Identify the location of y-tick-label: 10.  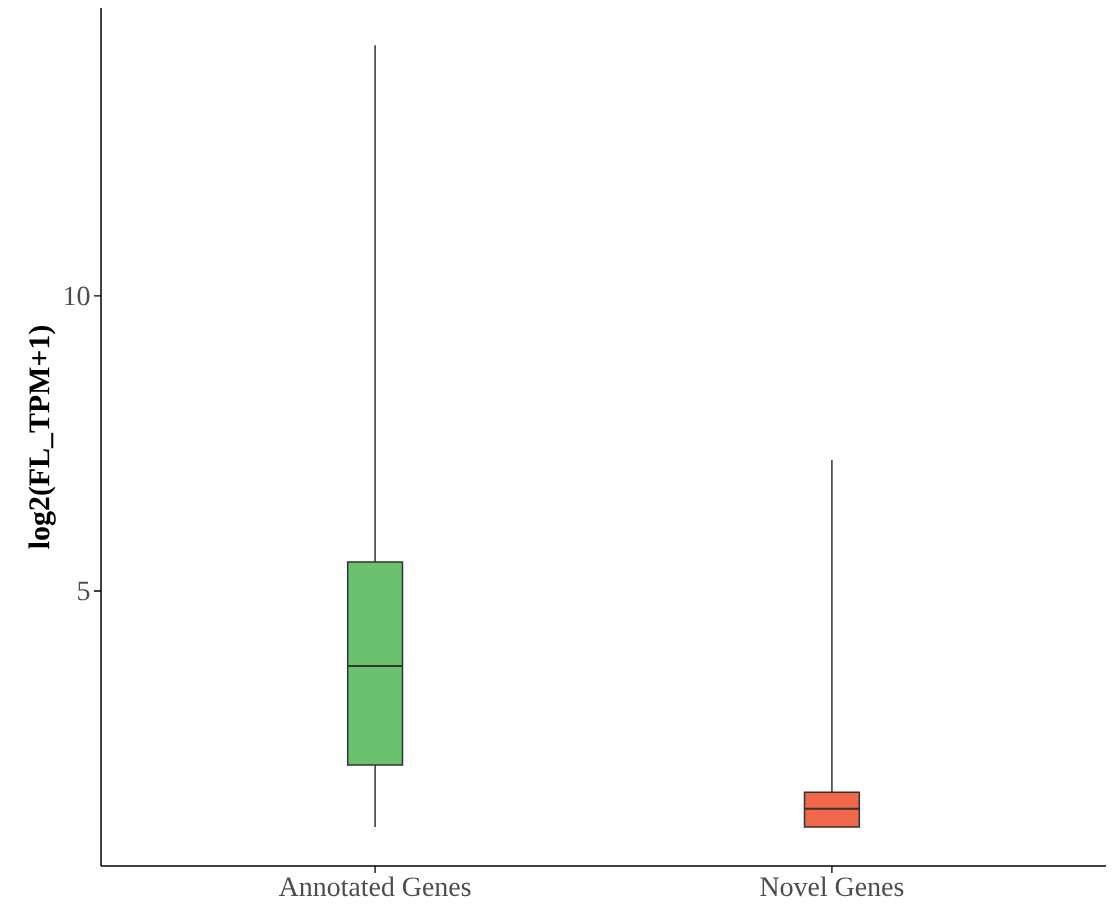
(77, 296).